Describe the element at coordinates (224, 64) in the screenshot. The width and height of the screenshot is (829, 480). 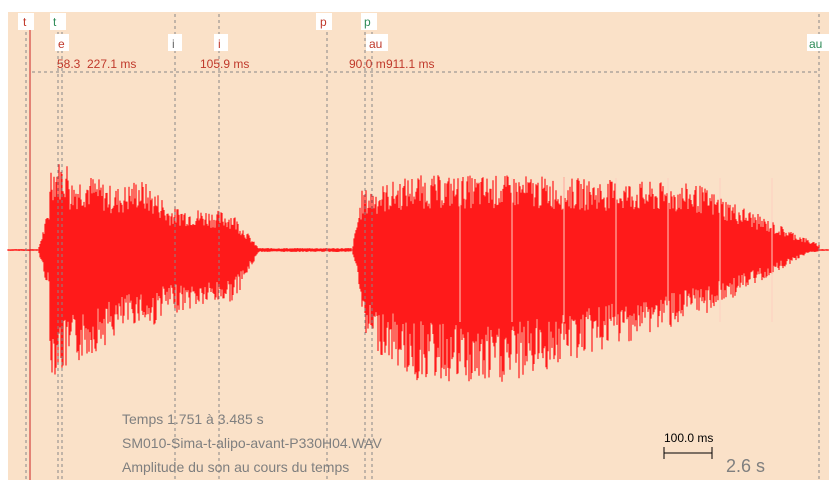
I see `duration-label: 105.9 ms` at that location.